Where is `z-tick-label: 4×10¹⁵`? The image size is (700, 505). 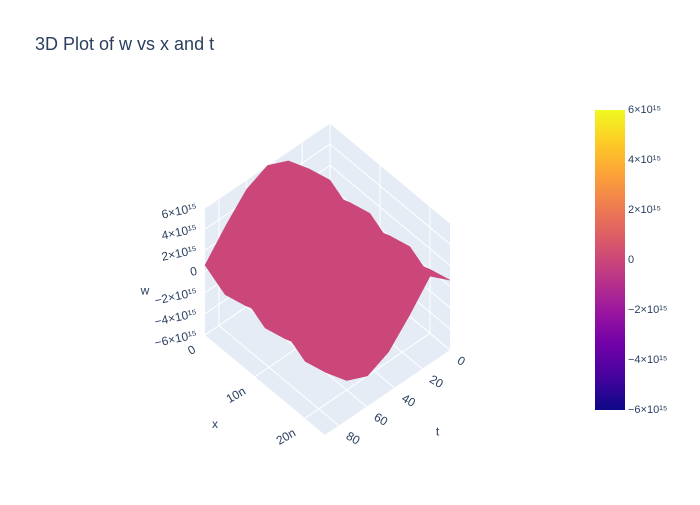 z-tick-label: 4×10¹⁵ is located at coordinates (179, 232).